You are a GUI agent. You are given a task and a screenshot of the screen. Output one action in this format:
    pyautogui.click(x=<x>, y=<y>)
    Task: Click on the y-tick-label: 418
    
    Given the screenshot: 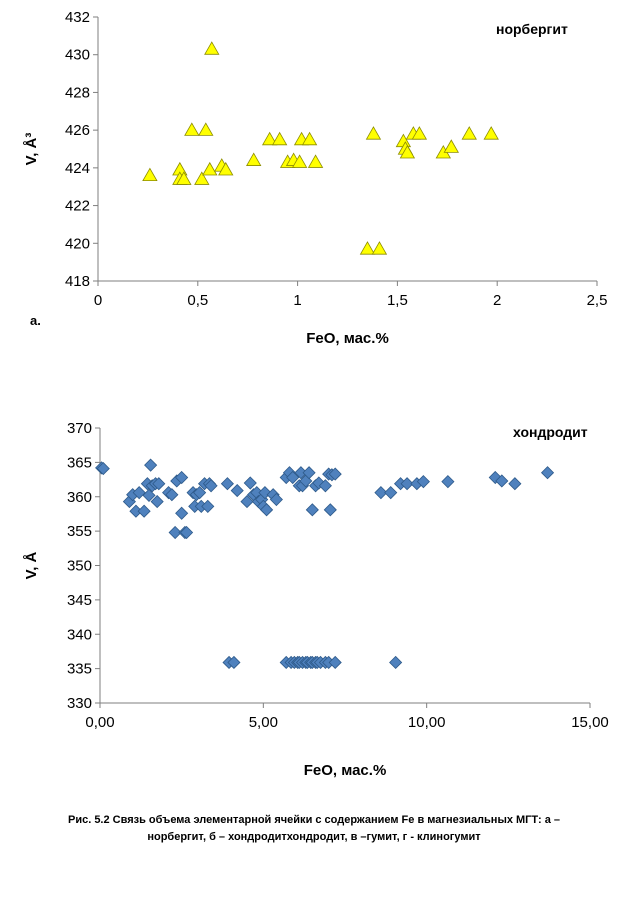 What is the action you would take?
    pyautogui.click(x=77, y=281)
    